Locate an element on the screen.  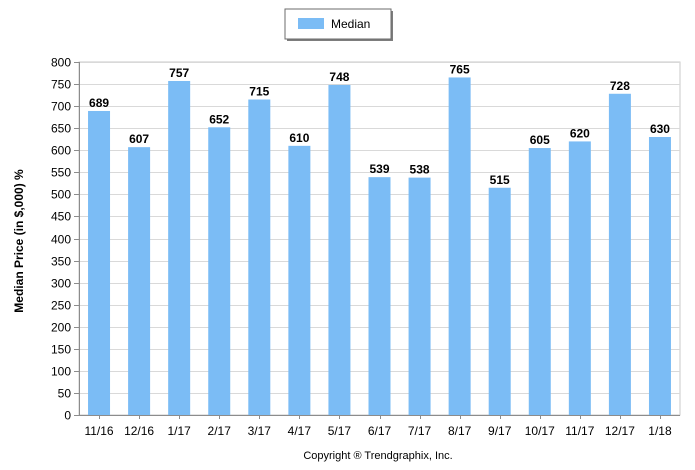
data-label: 607 is located at coordinates (139, 139).